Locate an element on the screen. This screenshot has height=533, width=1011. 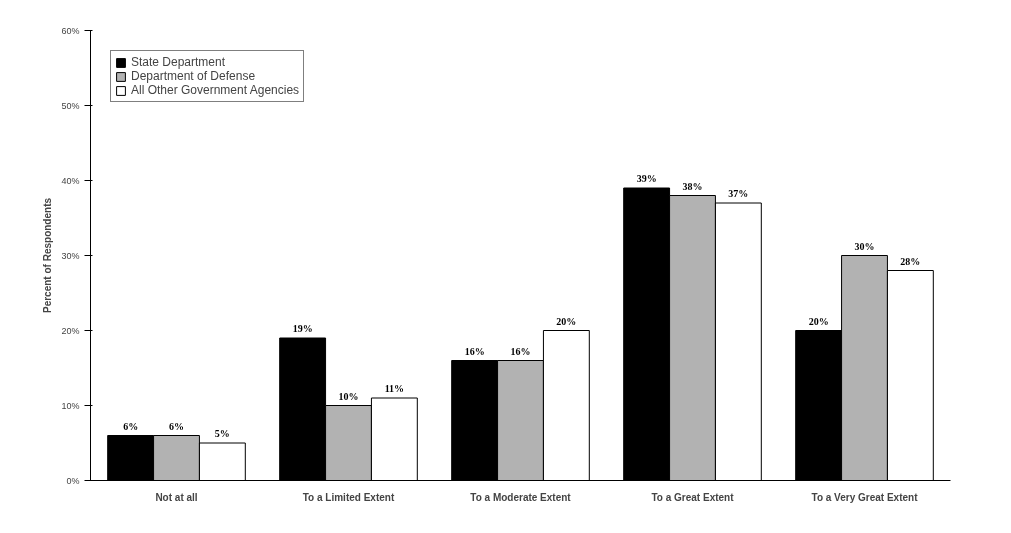
y-tick-label: 20% is located at coordinates (70, 330).